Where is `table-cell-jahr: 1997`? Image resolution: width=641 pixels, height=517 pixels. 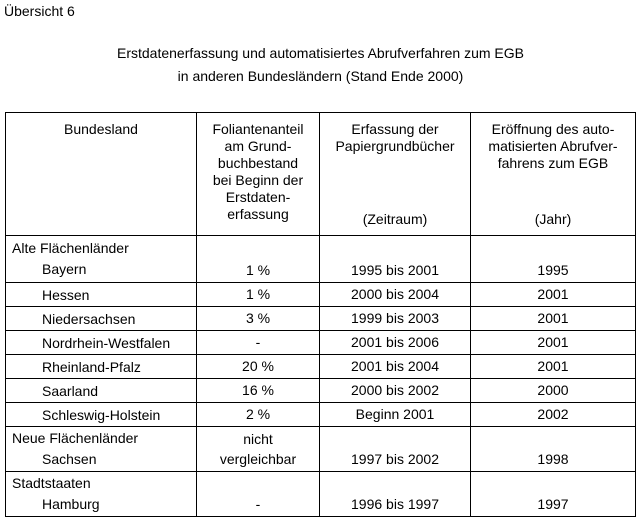 table-cell-jahr: 1997 is located at coordinates (553, 494).